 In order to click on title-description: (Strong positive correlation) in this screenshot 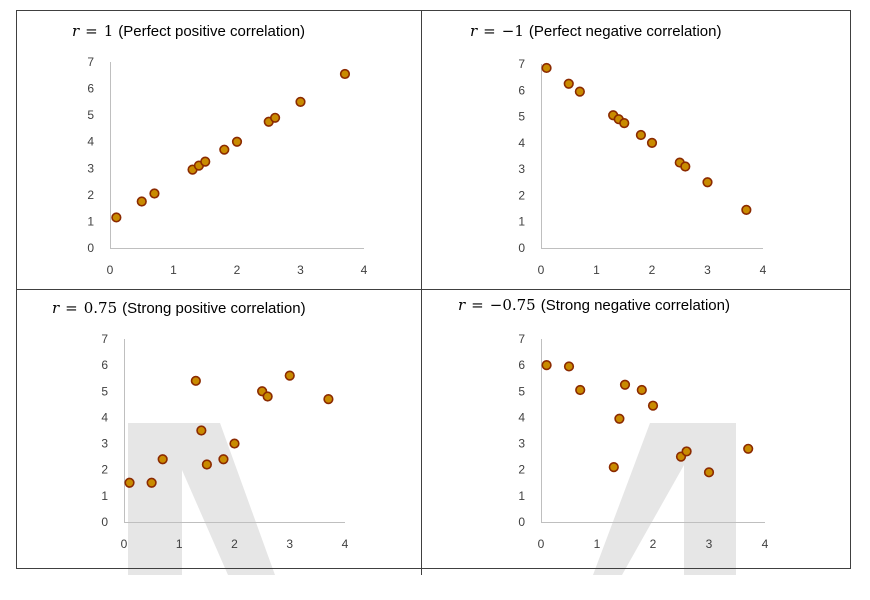, I will do `click(213, 308)`.